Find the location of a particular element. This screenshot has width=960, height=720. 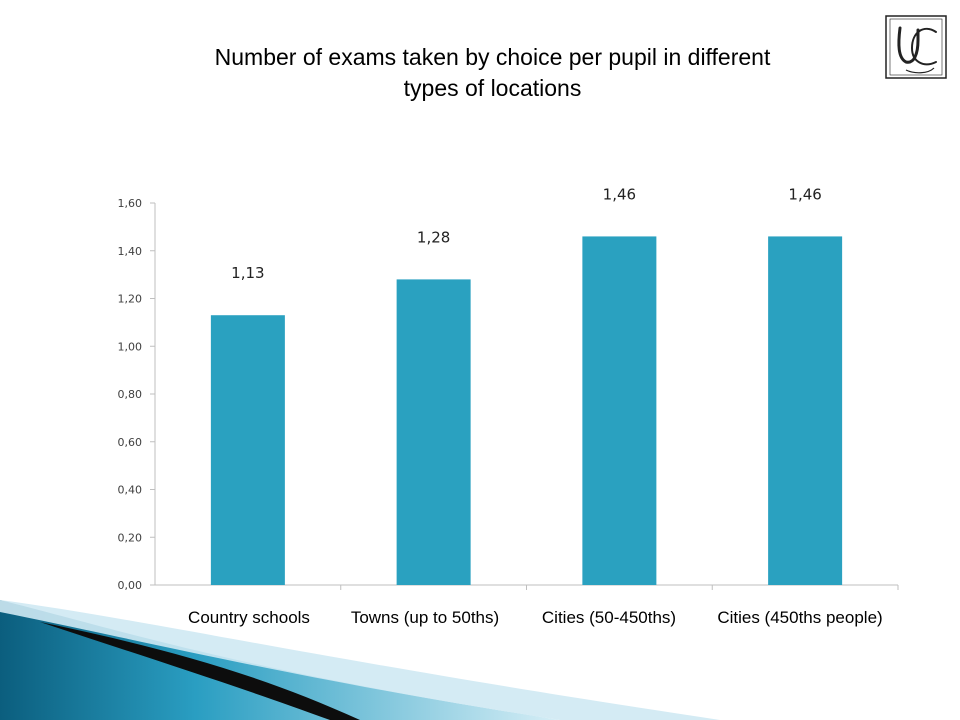

x-category-label: Cities (50-450ths) is located at coordinates (609, 617).